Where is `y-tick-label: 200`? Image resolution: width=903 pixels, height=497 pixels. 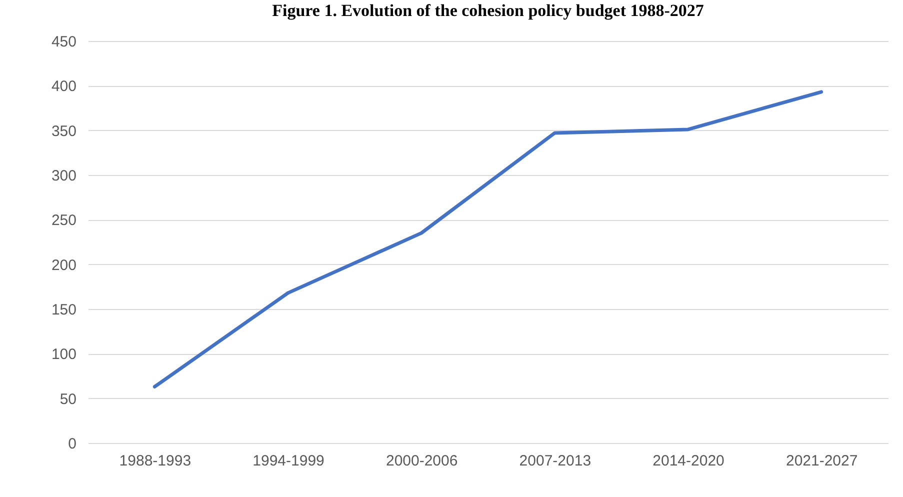
y-tick-label: 200 is located at coordinates (63, 265).